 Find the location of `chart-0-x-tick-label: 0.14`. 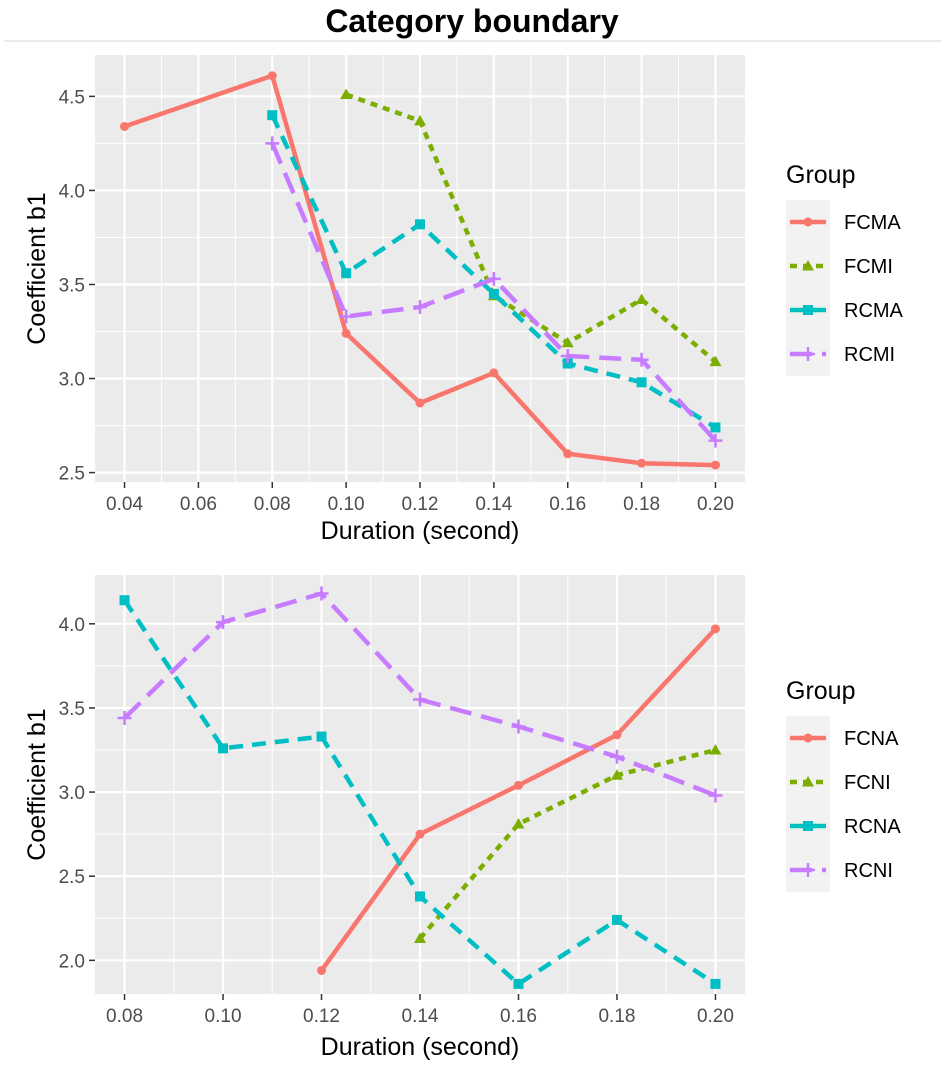

chart-0-x-tick-label: 0.14 is located at coordinates (493, 504).